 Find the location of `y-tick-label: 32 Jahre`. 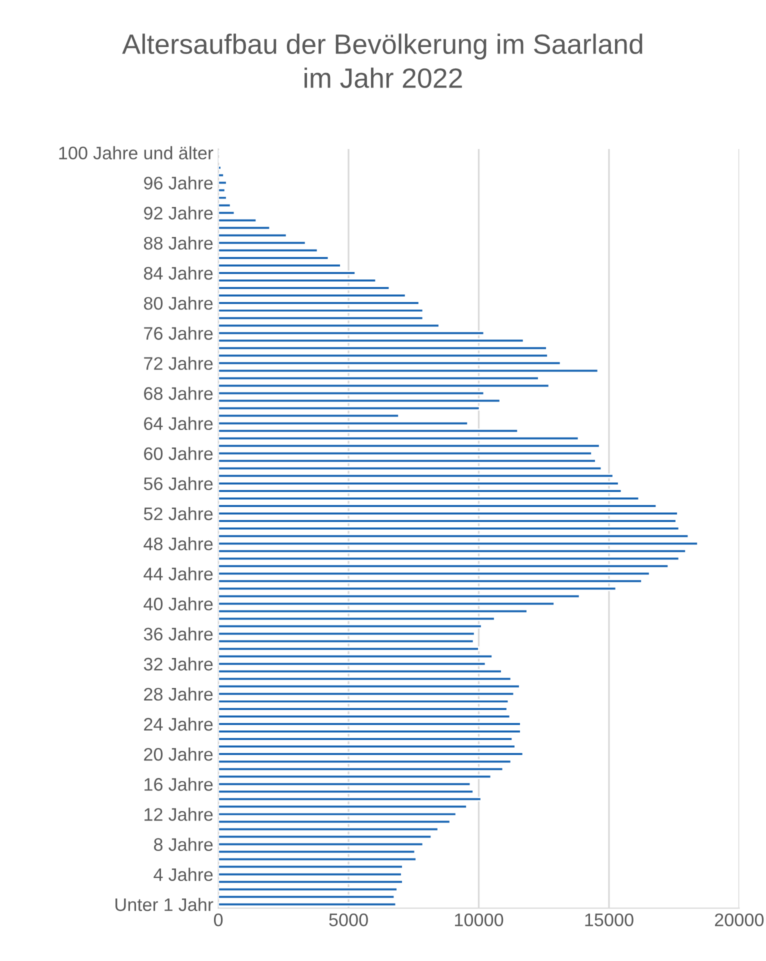

y-tick-label: 32 Jahre is located at coordinates (178, 664).